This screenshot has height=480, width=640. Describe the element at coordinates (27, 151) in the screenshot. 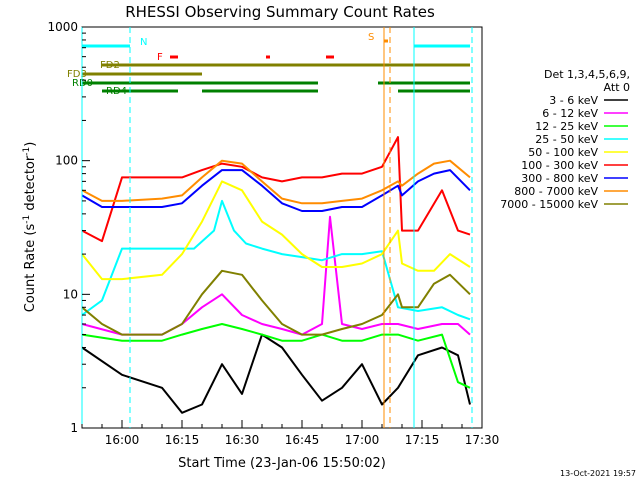

I see `y-axis-label-sup2: -1` at that location.